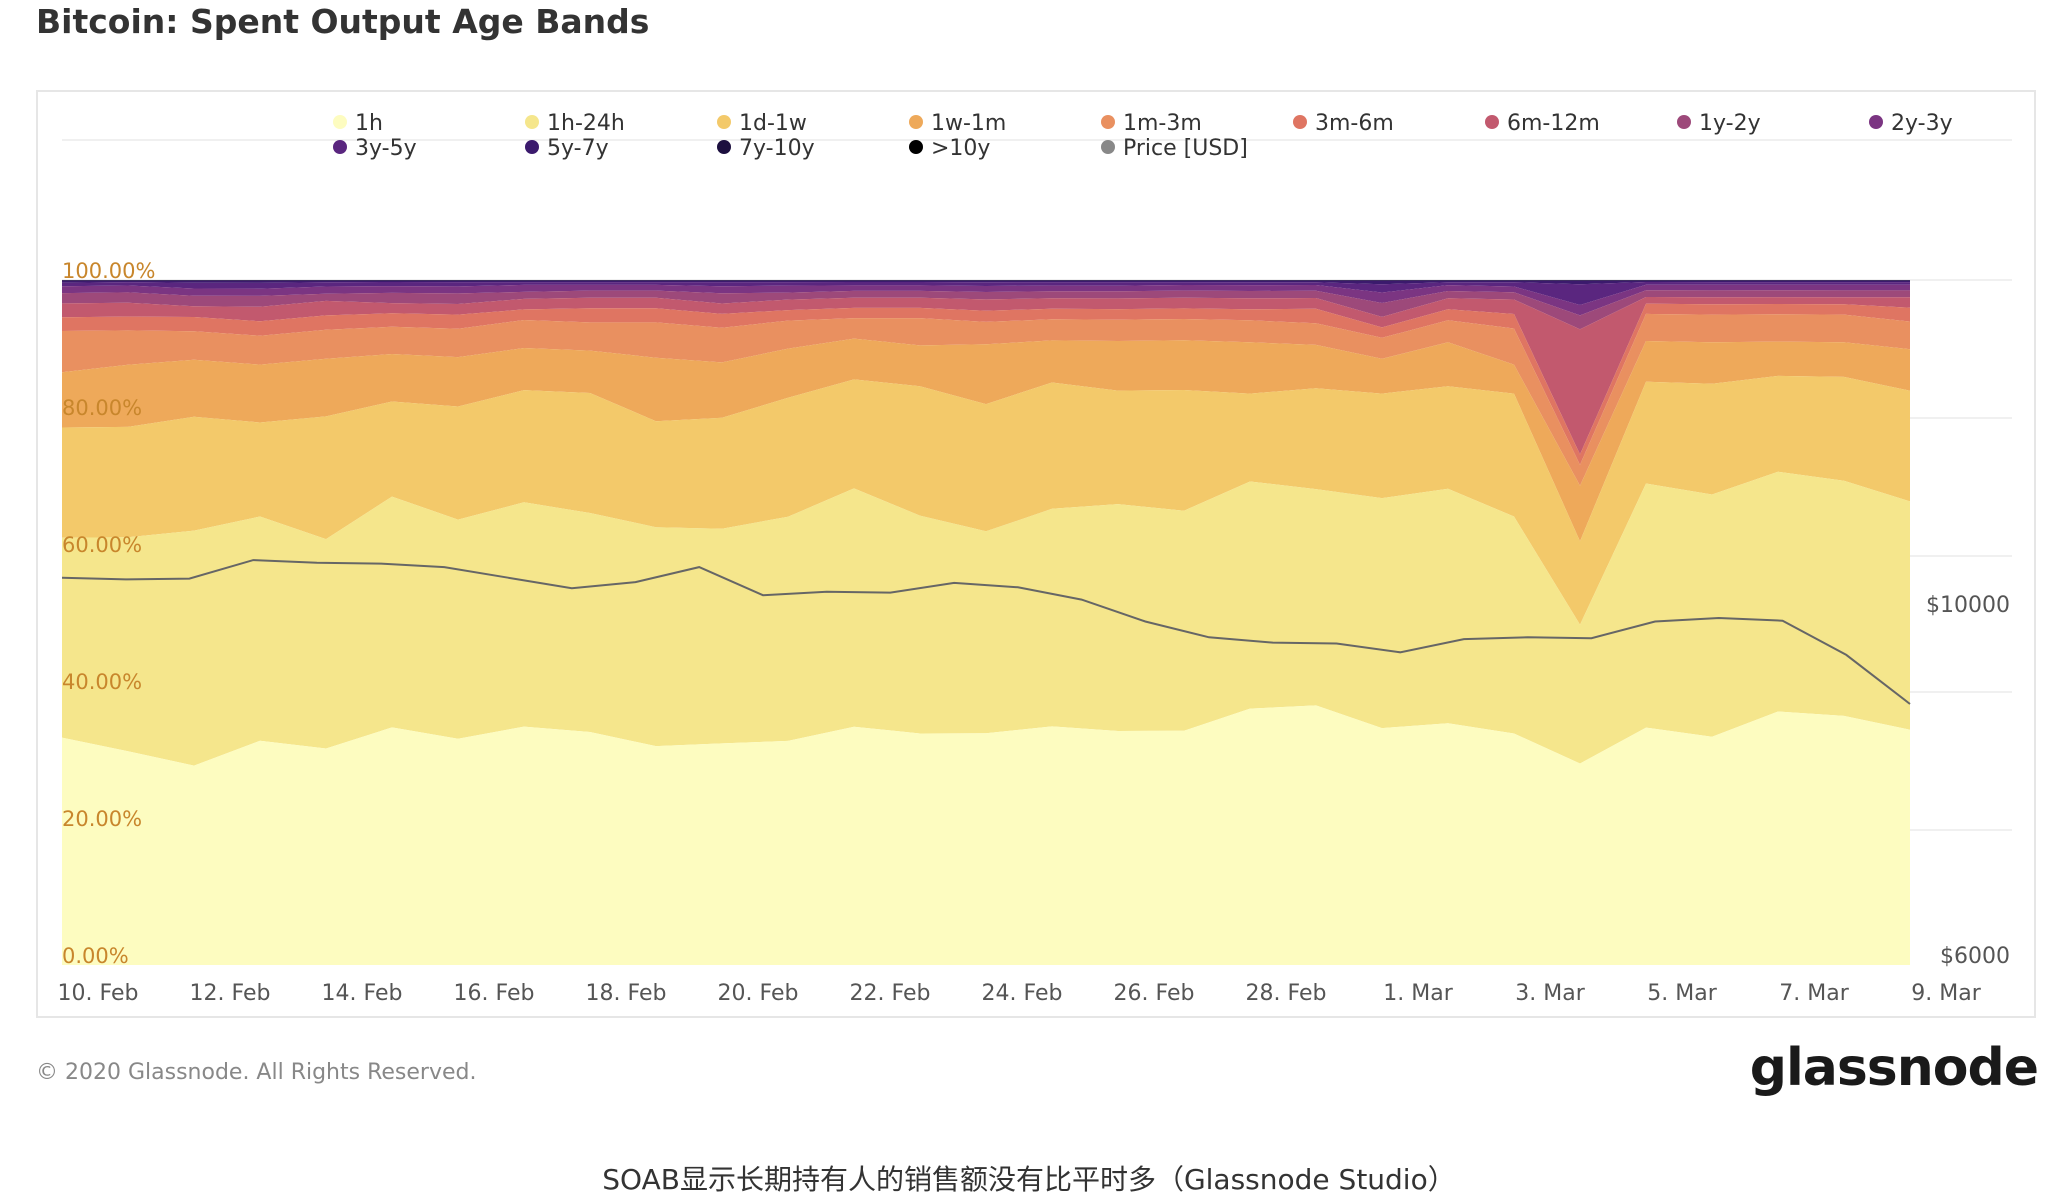 The width and height of the screenshot is (2058, 1198). Describe the element at coordinates (102, 545) in the screenshot. I see `y-tick-label: 60.00%` at that location.